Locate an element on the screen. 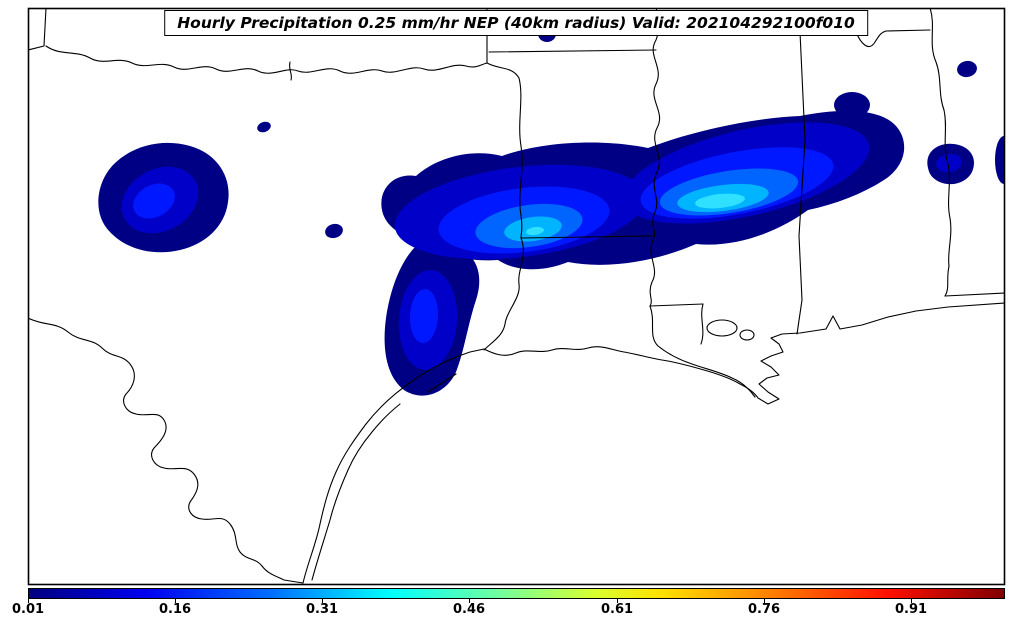  border-louisiana-mississippi is located at coordinates (676, 305).